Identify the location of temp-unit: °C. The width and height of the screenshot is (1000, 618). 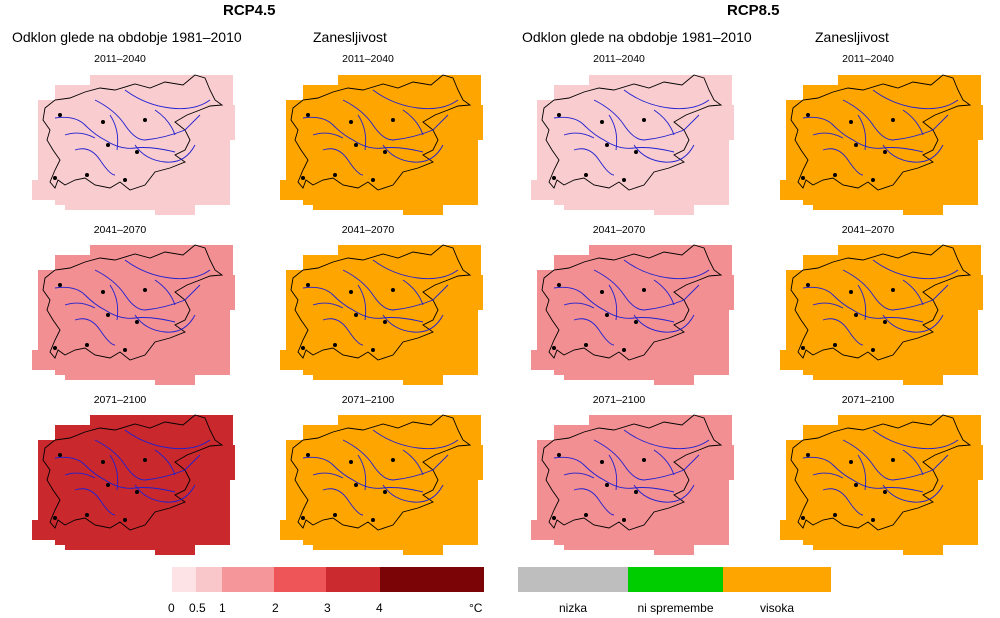
(476, 608).